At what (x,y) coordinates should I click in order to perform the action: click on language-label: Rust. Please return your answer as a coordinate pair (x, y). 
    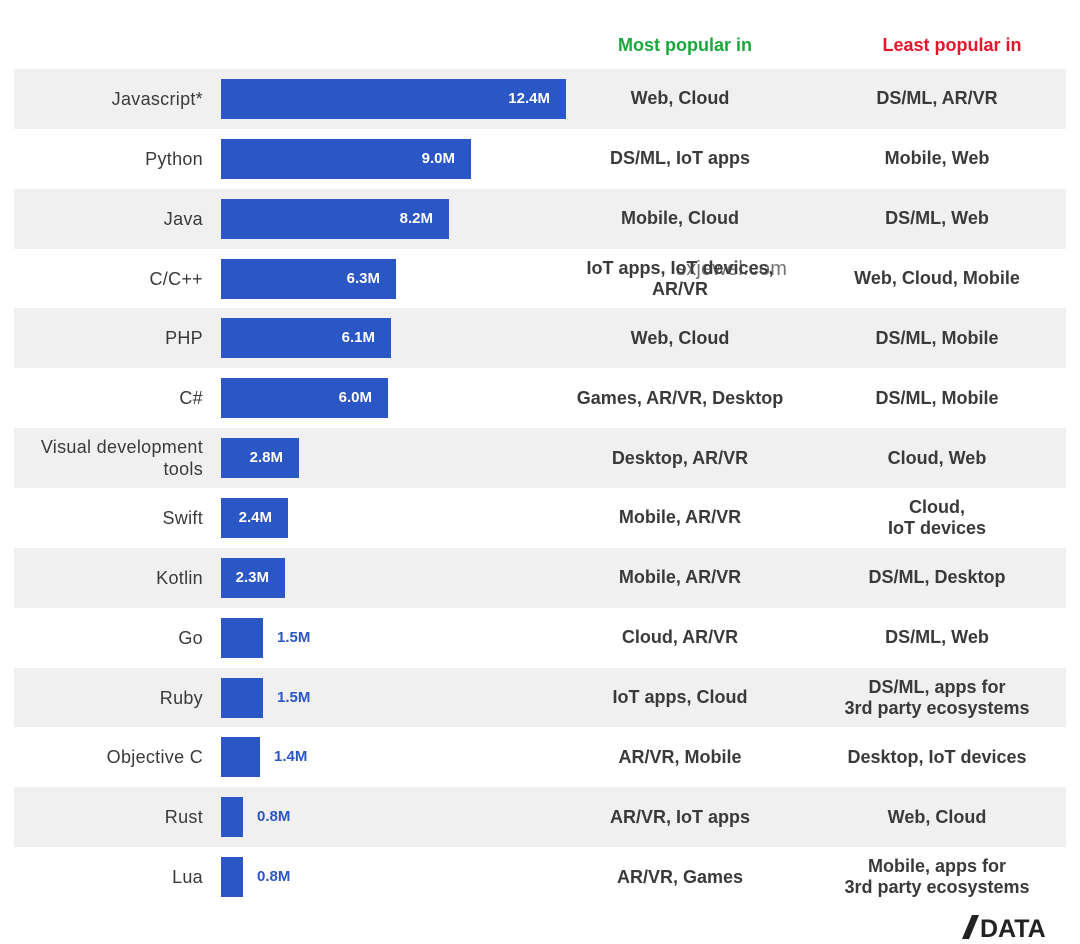
    Looking at the image, I should click on (183, 817).